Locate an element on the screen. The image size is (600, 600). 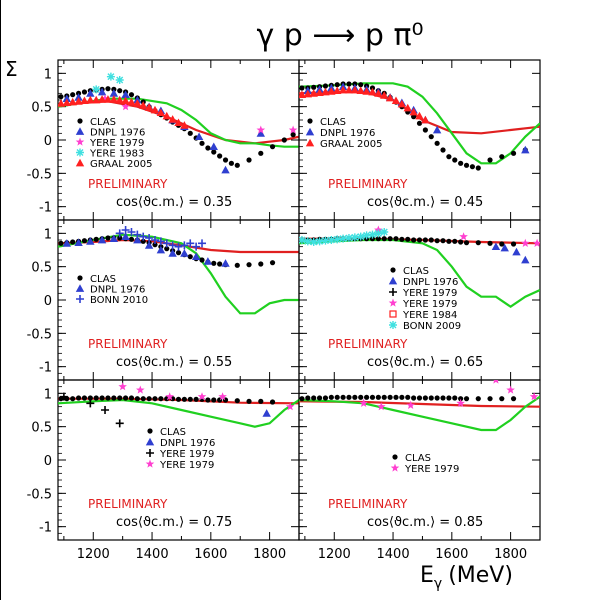
model-curve-green is located at coordinates (419, 413).